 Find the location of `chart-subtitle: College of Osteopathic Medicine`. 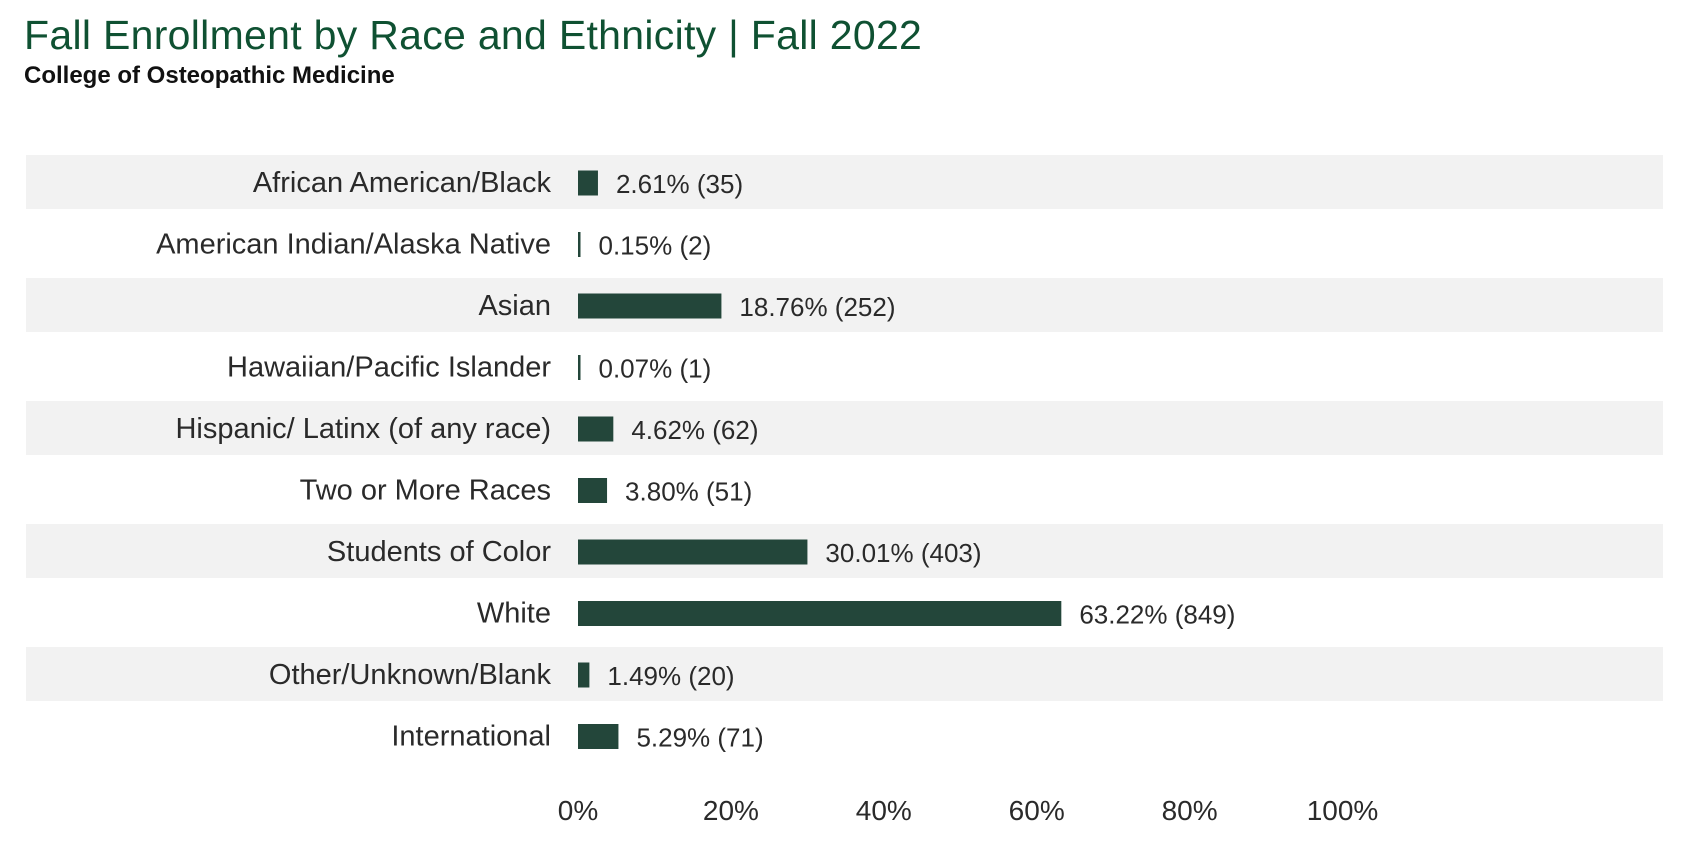

chart-subtitle: College of Osteopathic Medicine is located at coordinates (209, 75).